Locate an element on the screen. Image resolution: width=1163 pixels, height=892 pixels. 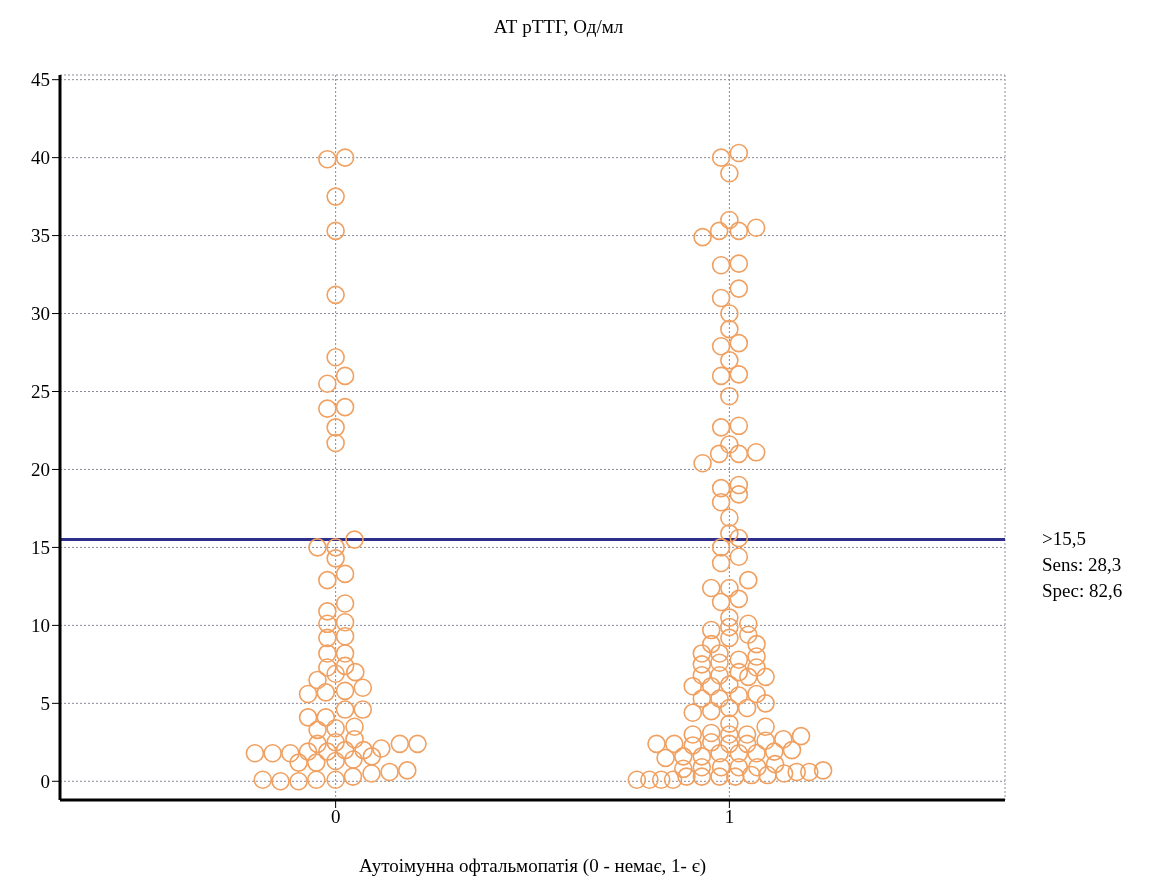
text: Sens: 28,3 is located at coordinates (1082, 564).